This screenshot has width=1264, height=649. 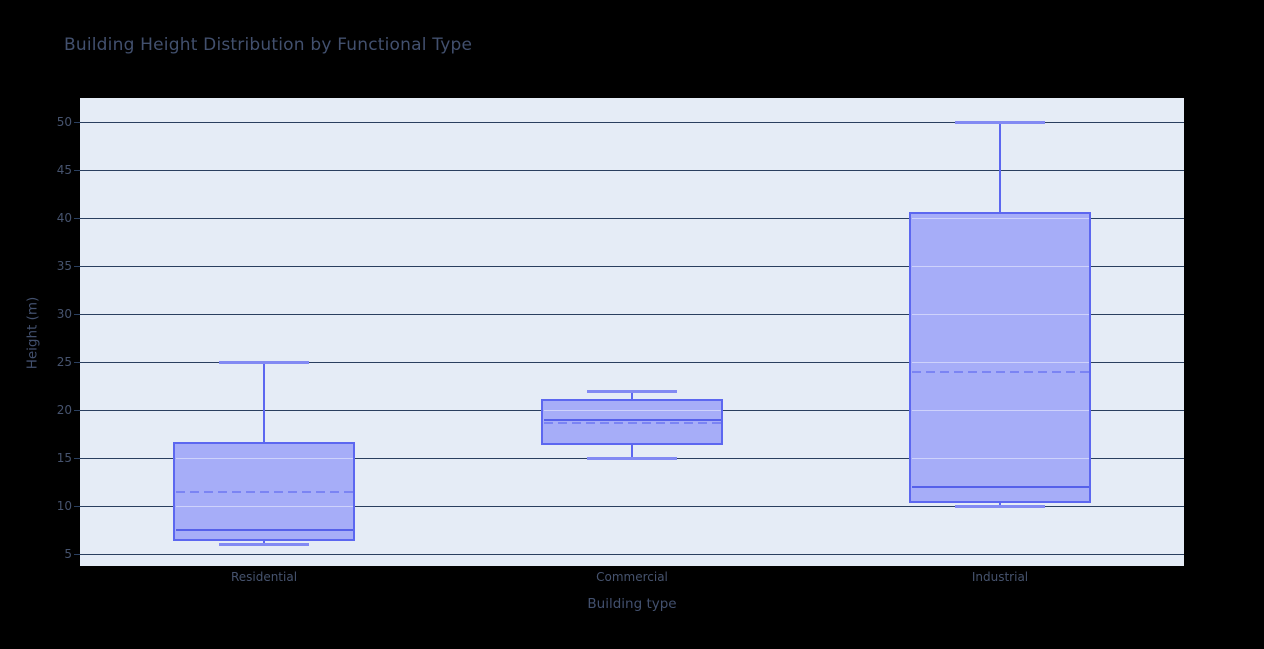 What do you see at coordinates (1000, 357) in the screenshot?
I see `iqr-box` at bounding box center [1000, 357].